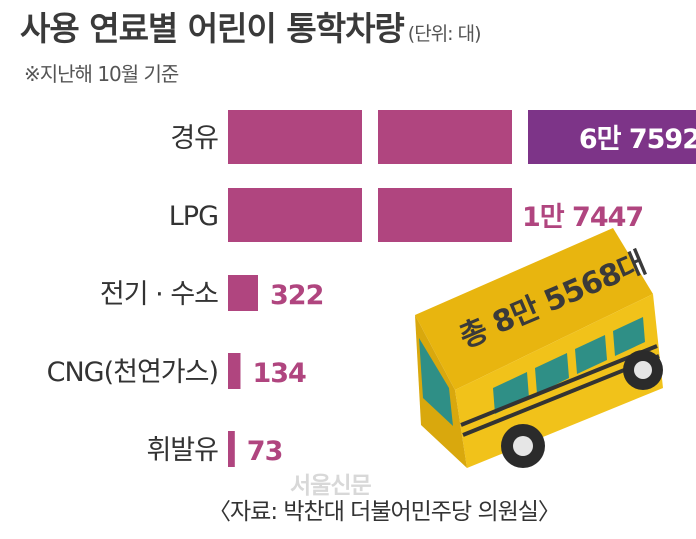 The height and width of the screenshot is (539, 696). Describe the element at coordinates (279, 373) in the screenshot. I see `value-label: 134` at that location.